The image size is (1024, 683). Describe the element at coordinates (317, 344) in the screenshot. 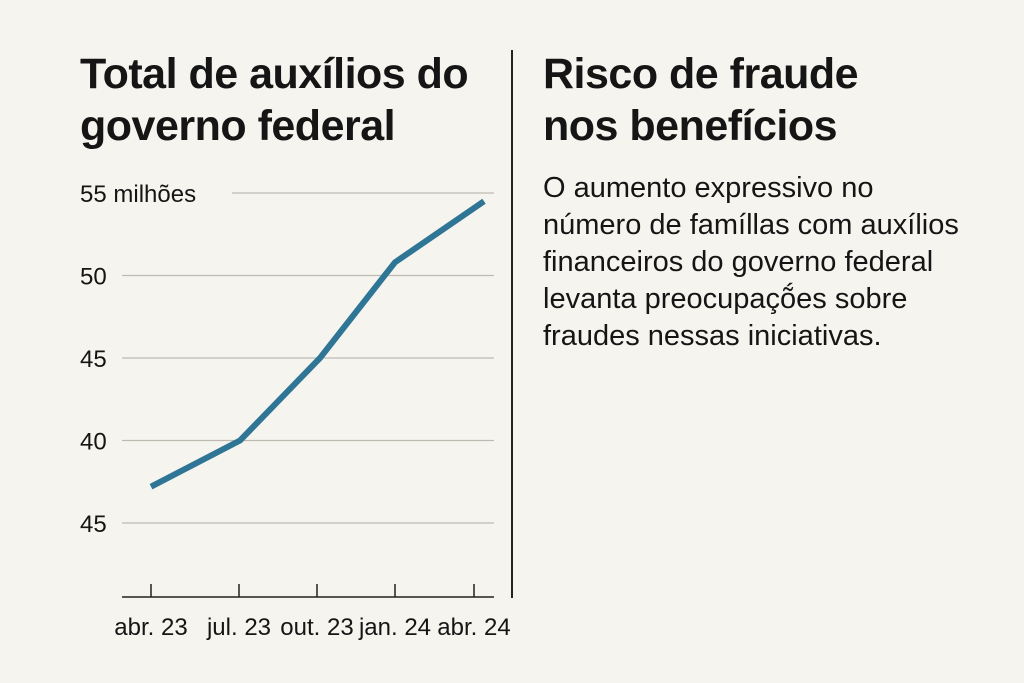

I see `series-line` at that location.